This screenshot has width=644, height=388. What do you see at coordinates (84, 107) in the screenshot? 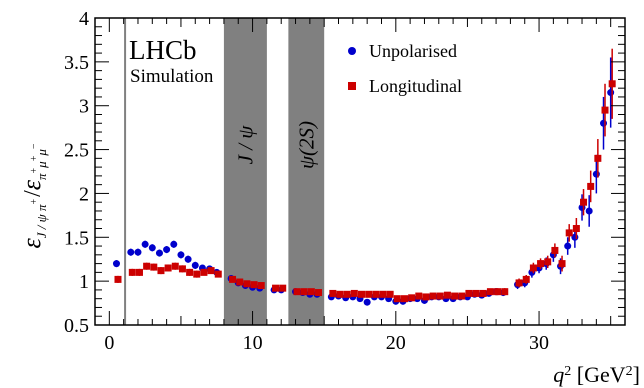
I see `y-tick-label: 3` at bounding box center [84, 107].